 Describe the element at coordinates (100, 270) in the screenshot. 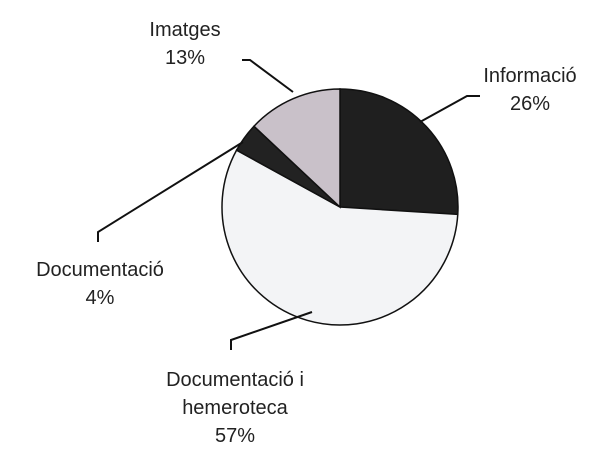

I see `category-name: Documentació` at that location.